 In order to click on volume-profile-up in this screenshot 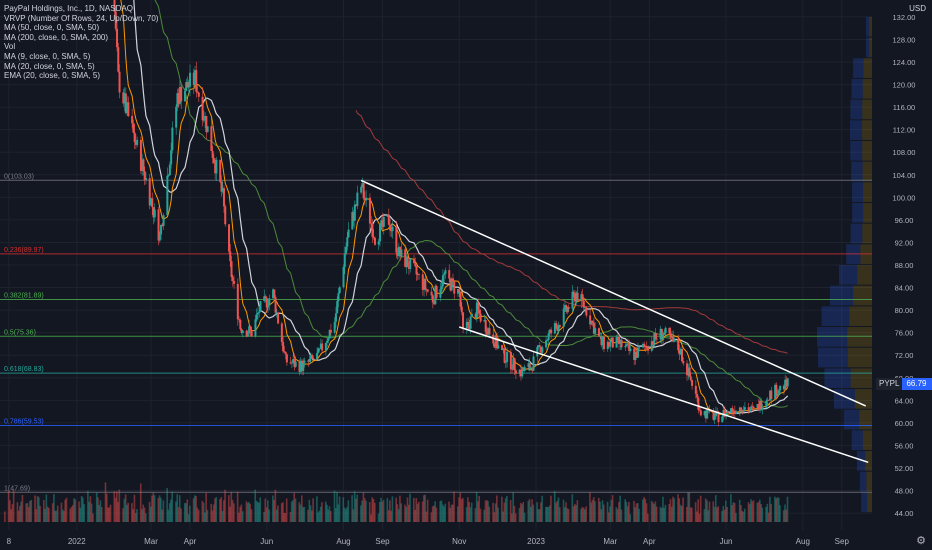, I will do `click(833, 357)`.